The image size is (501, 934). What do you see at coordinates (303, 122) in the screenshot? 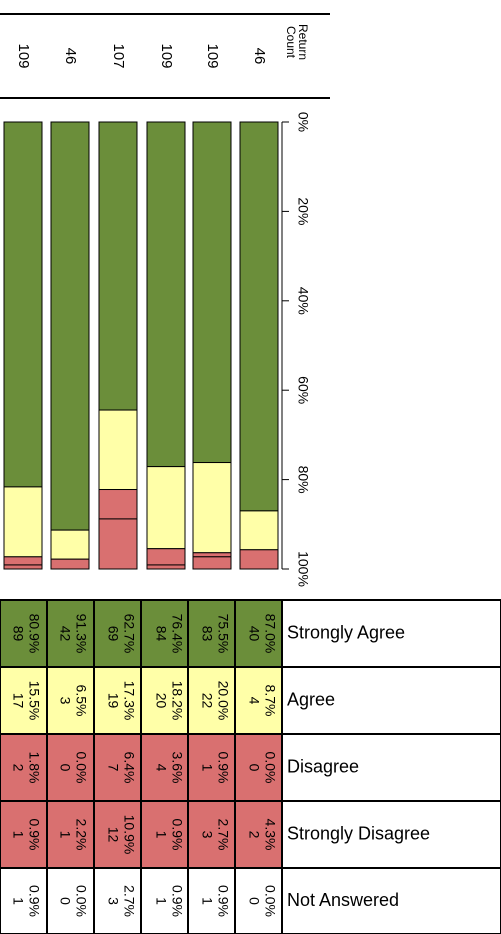
I see `axis-tick-label: 0%` at bounding box center [303, 122].